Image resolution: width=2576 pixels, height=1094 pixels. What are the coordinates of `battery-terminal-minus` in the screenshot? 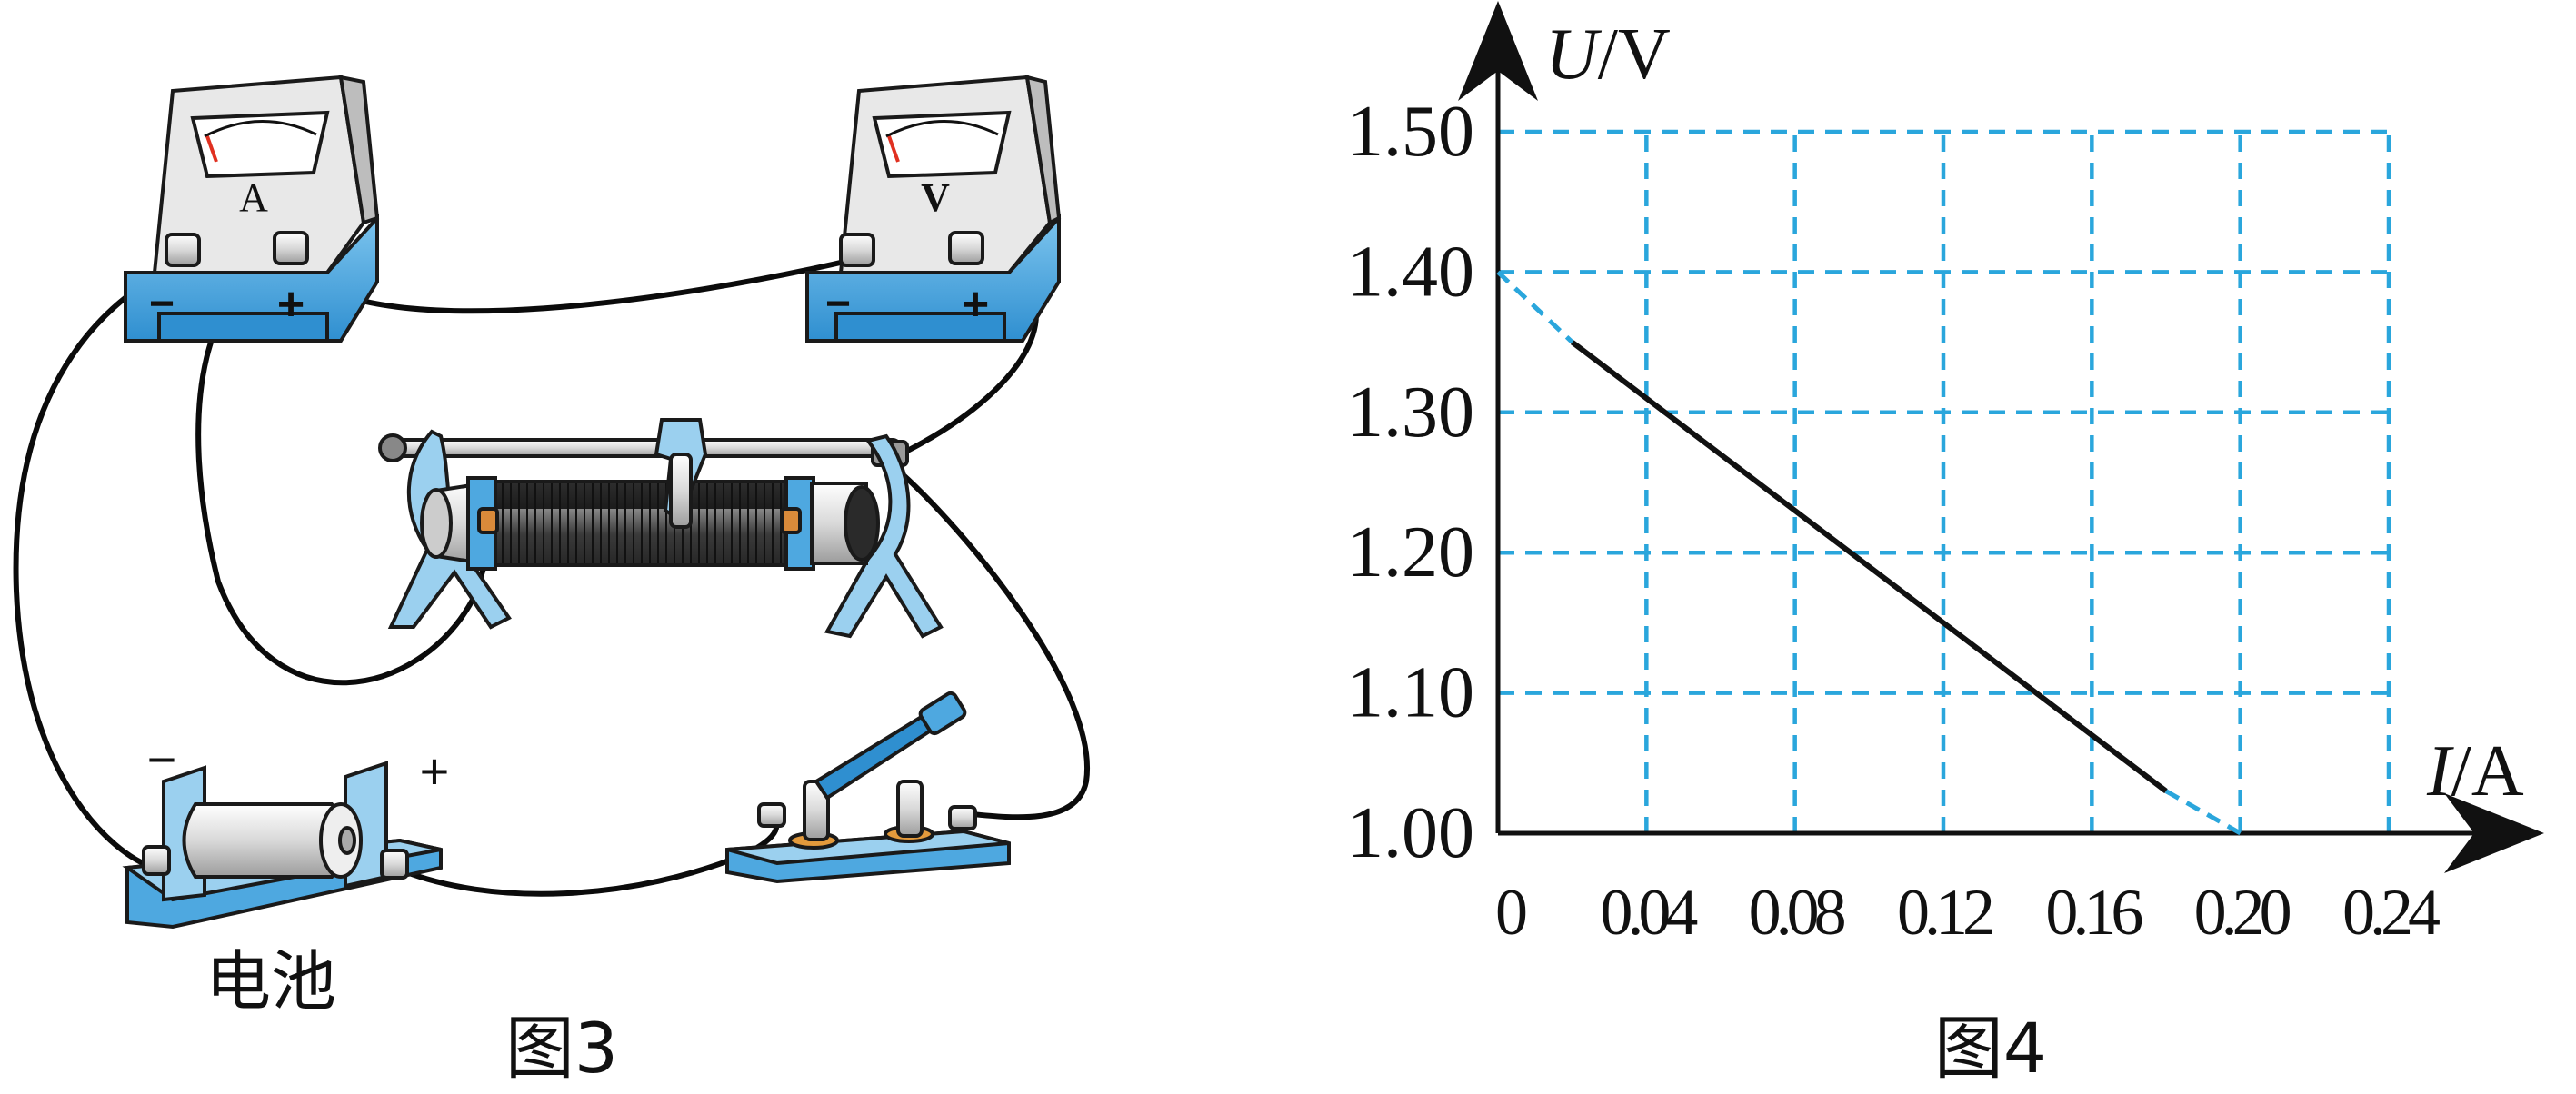 It's located at (156, 860).